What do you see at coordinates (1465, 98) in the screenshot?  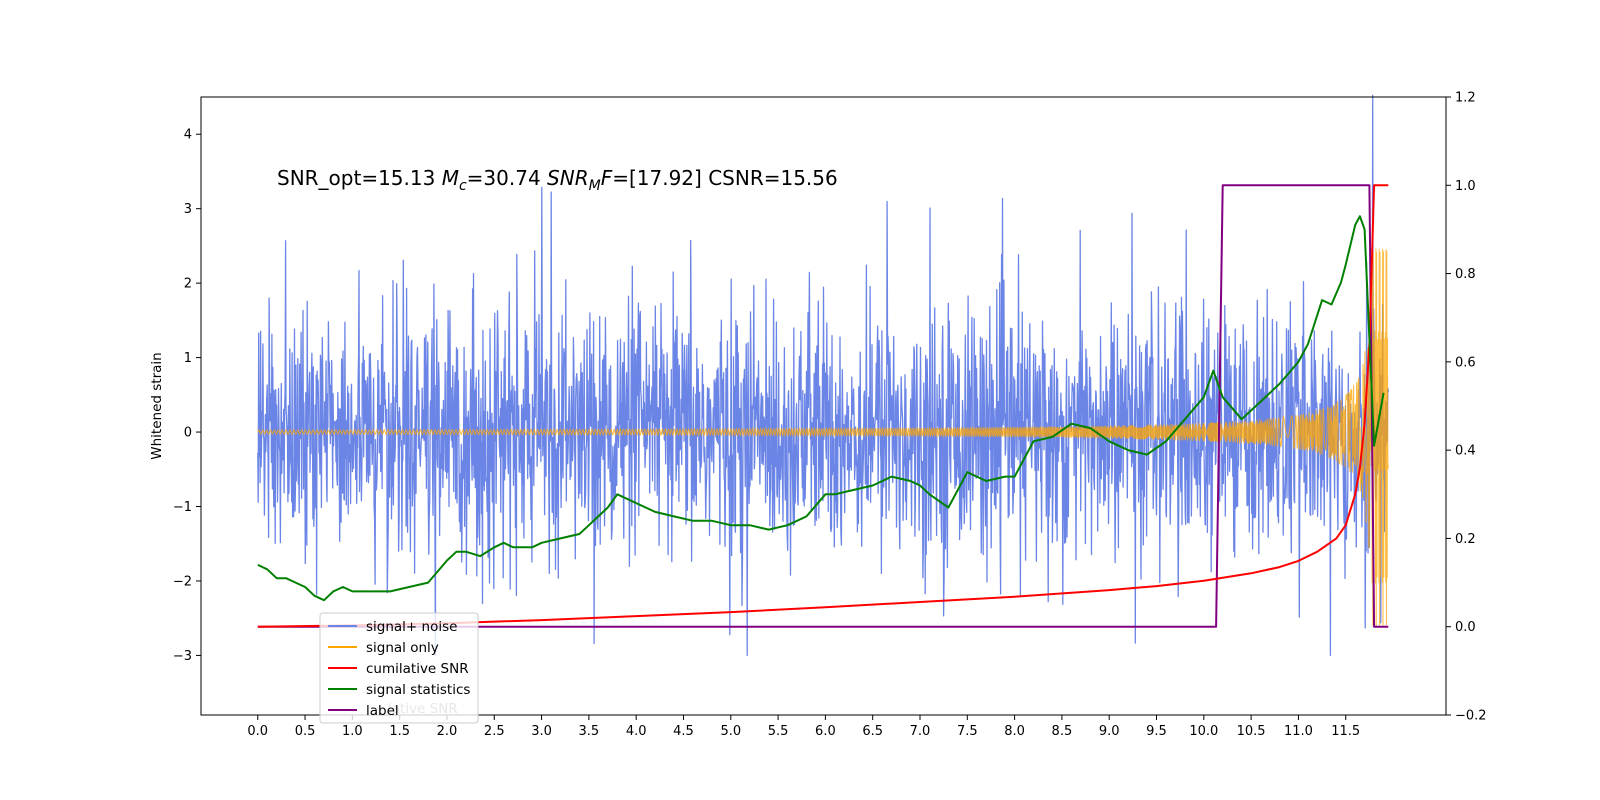 I see `y2-tick-label: 1.2` at bounding box center [1465, 98].